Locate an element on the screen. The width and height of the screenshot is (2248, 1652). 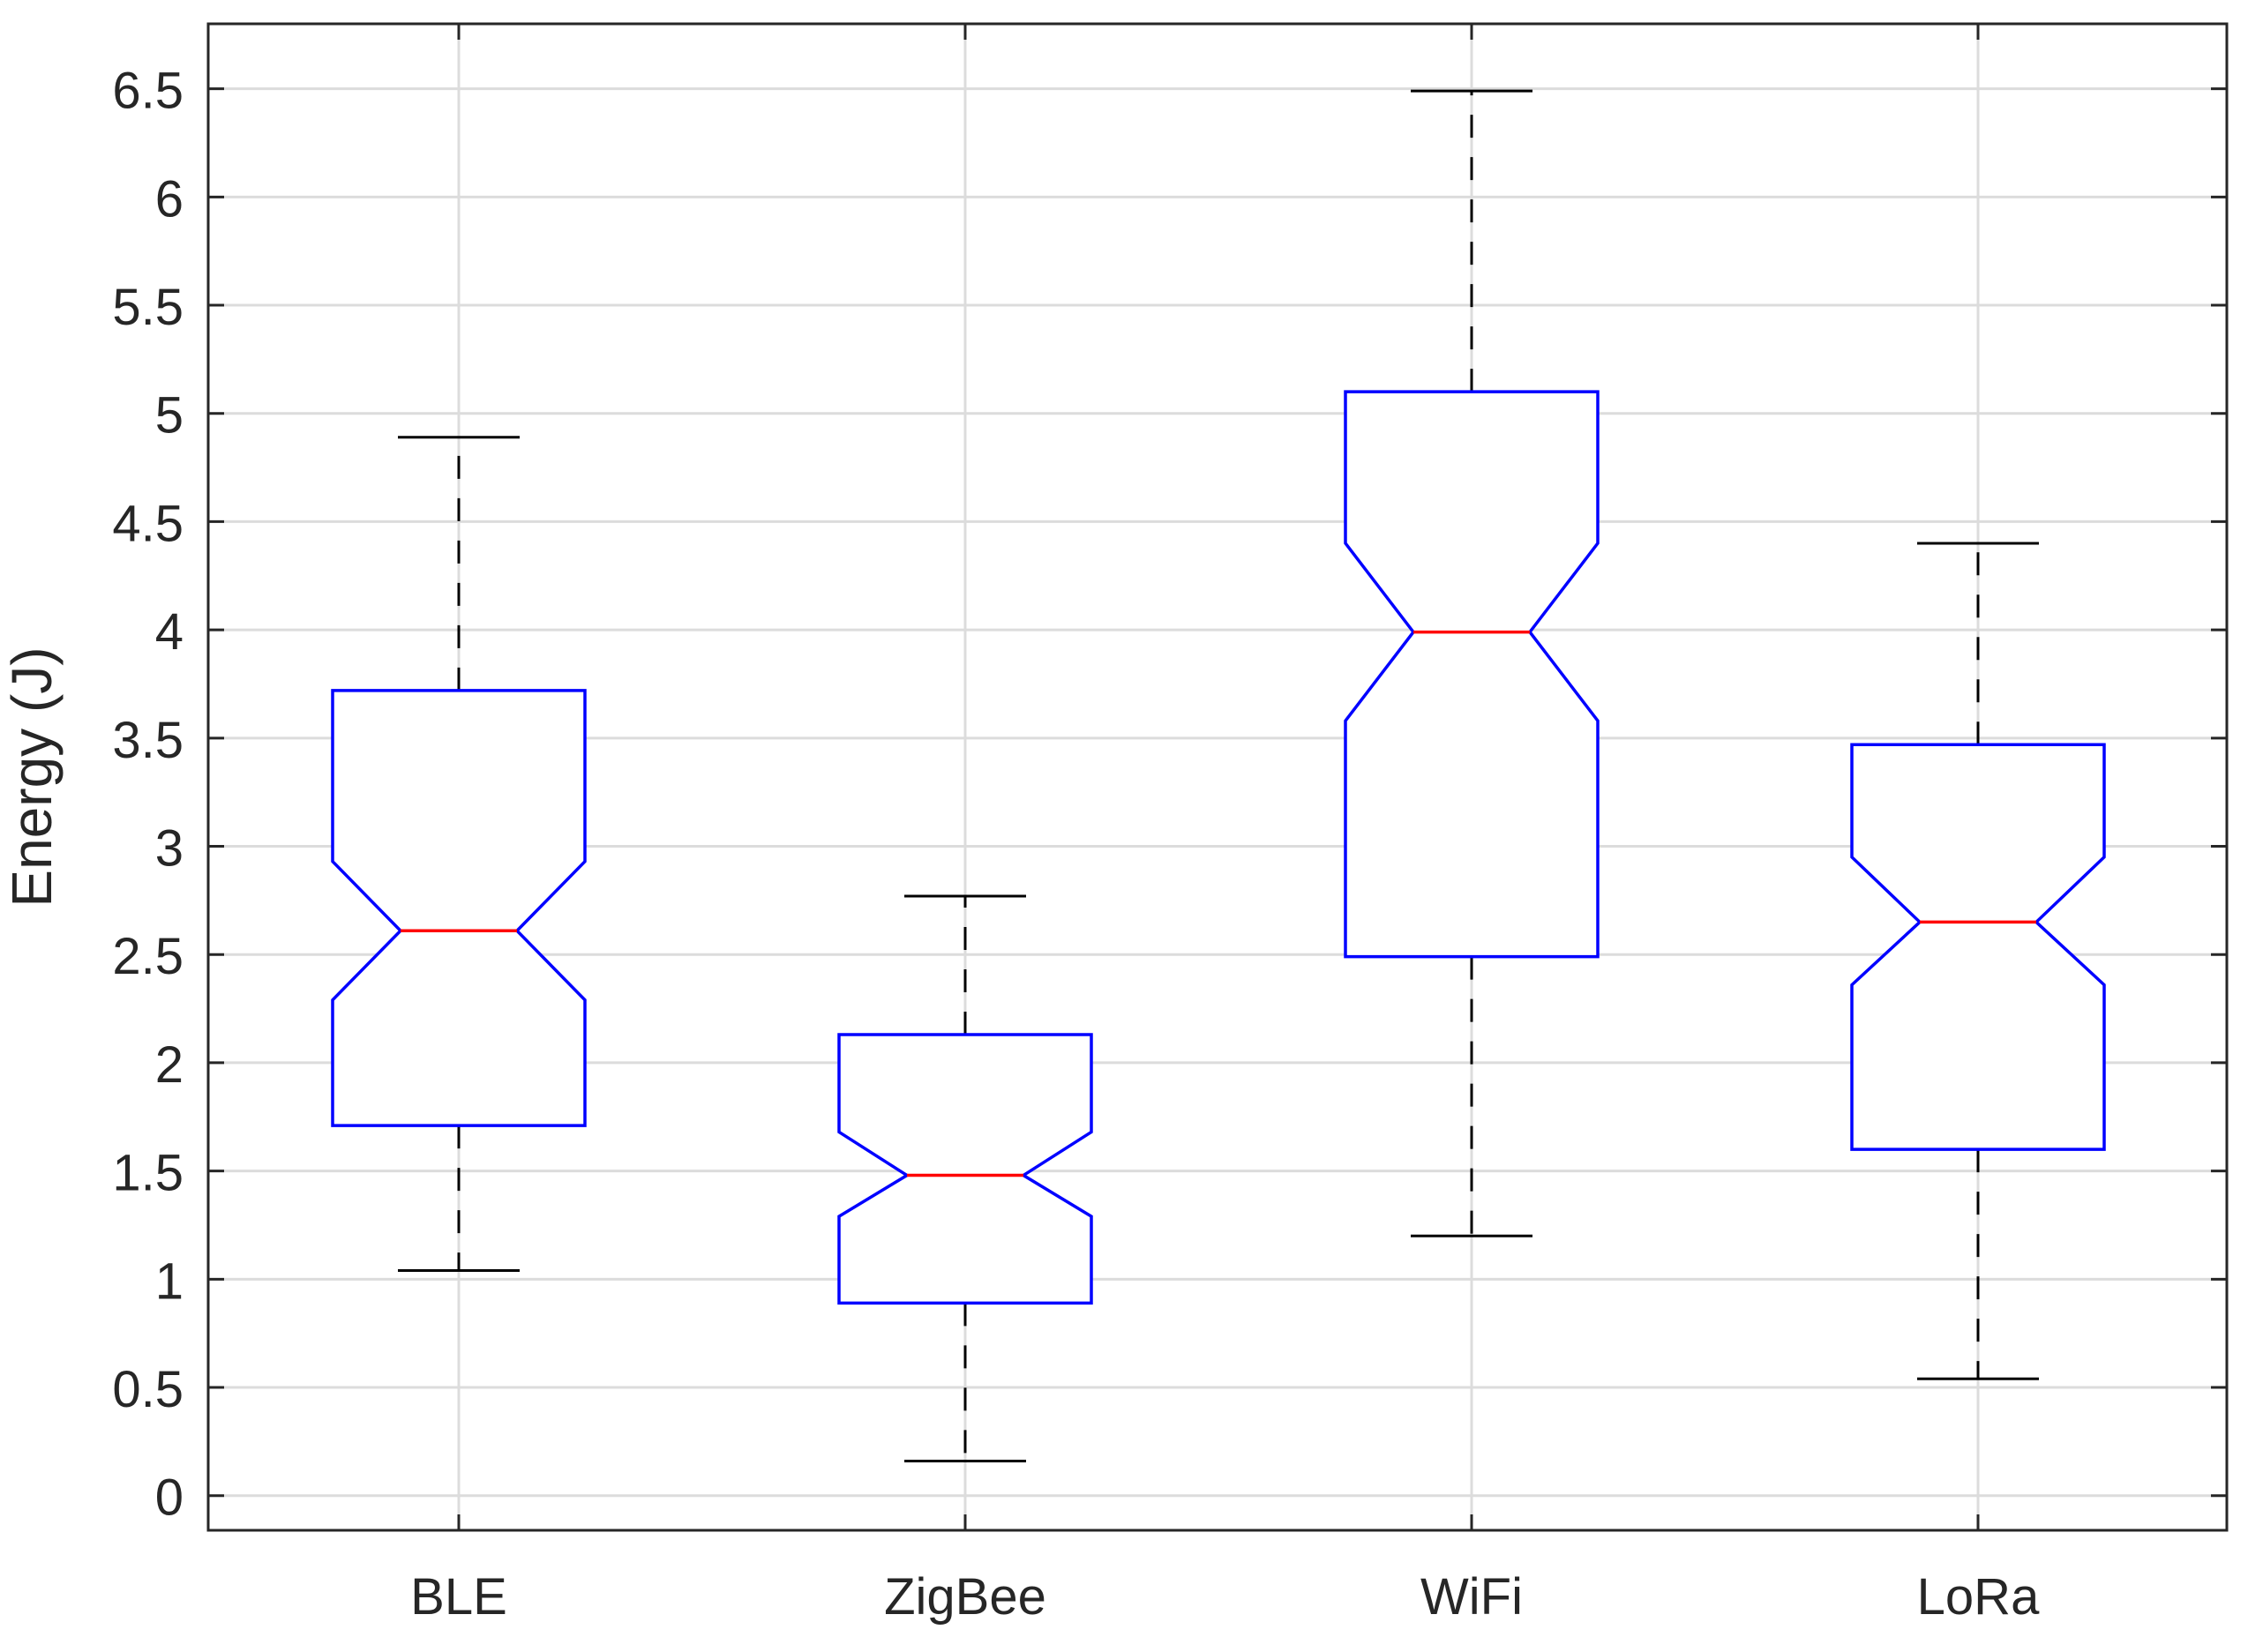
y-tick-label: 6 is located at coordinates (169, 199).